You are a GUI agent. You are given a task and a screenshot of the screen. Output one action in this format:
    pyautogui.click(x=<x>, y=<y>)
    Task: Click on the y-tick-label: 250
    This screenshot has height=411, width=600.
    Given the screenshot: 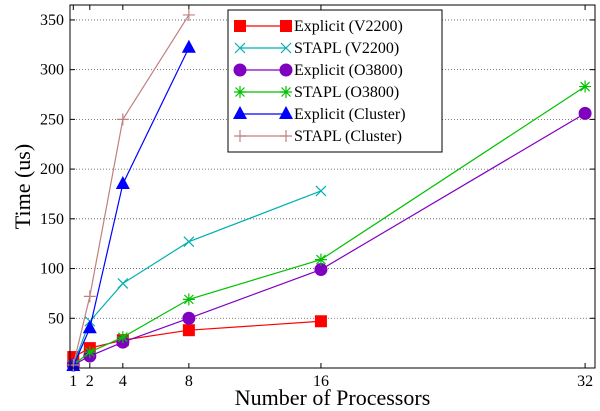 What is the action you would take?
    pyautogui.click(x=52, y=119)
    